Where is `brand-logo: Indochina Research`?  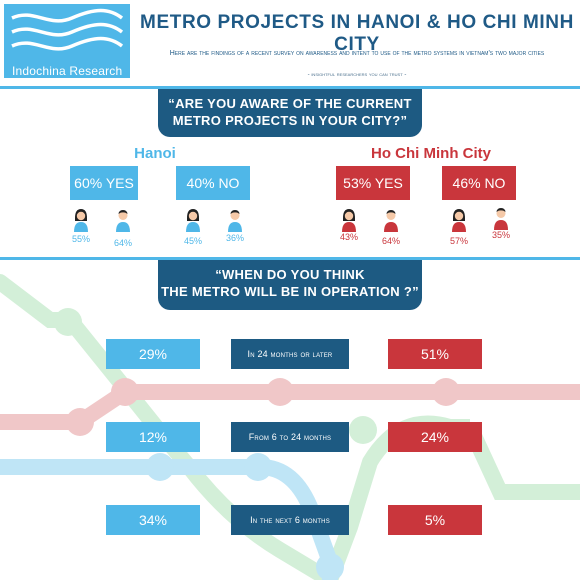 brand-logo: Indochina Research is located at coordinates (67, 41).